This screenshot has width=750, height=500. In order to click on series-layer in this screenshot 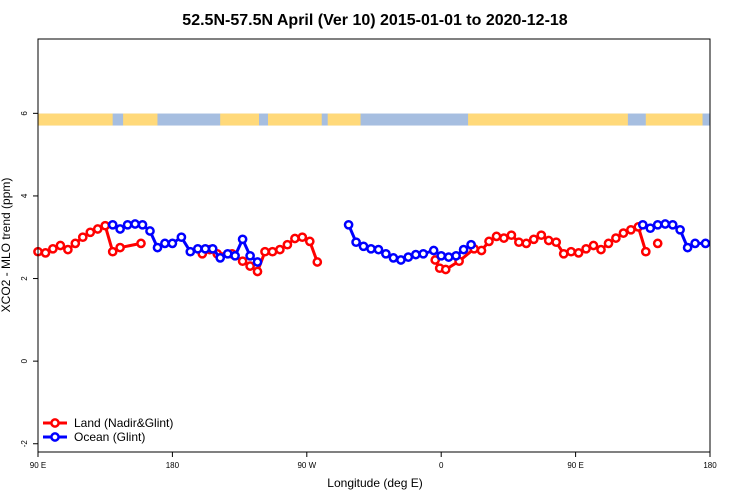, I will do `click(372, 248)`.